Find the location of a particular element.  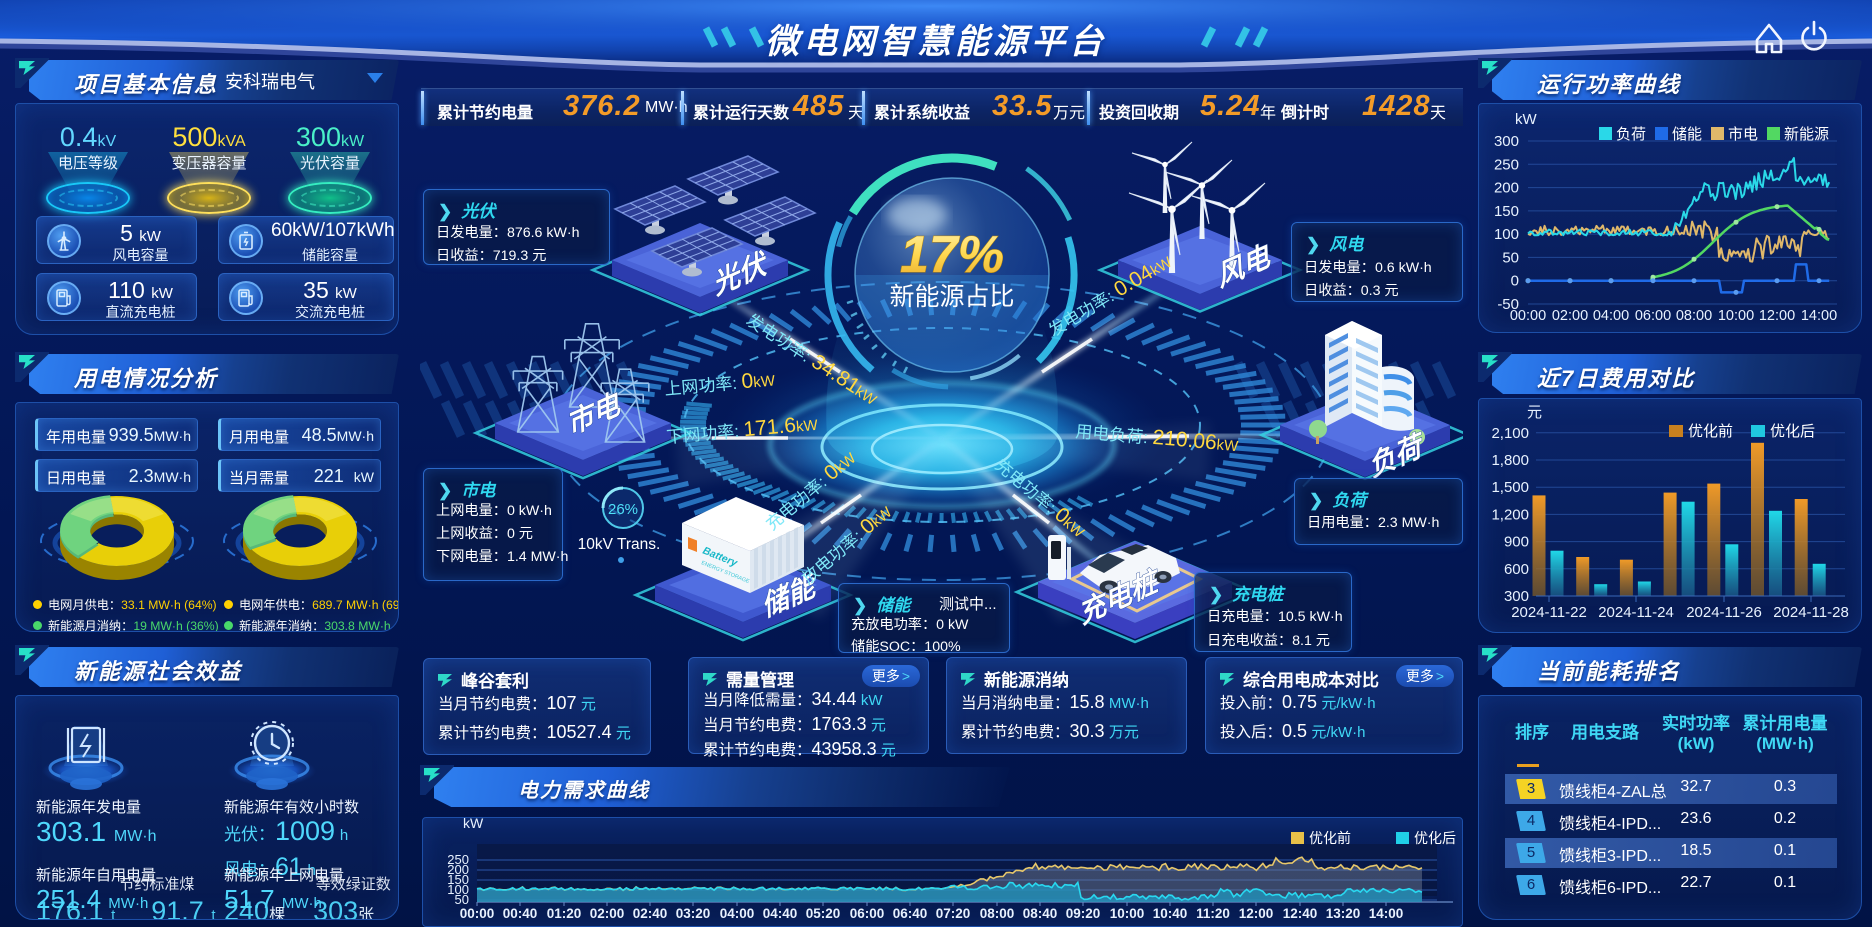

svg-text: 17% is located at coordinates (952, 255).